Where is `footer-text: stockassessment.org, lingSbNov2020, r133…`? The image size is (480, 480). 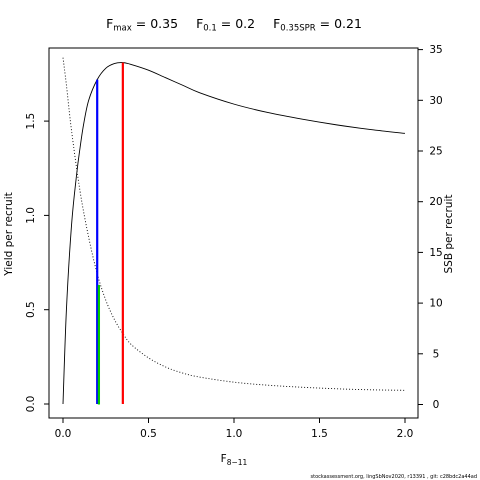
footer-text: stockassessment.org, lingSbNov2020, r133… is located at coordinates (394, 477).